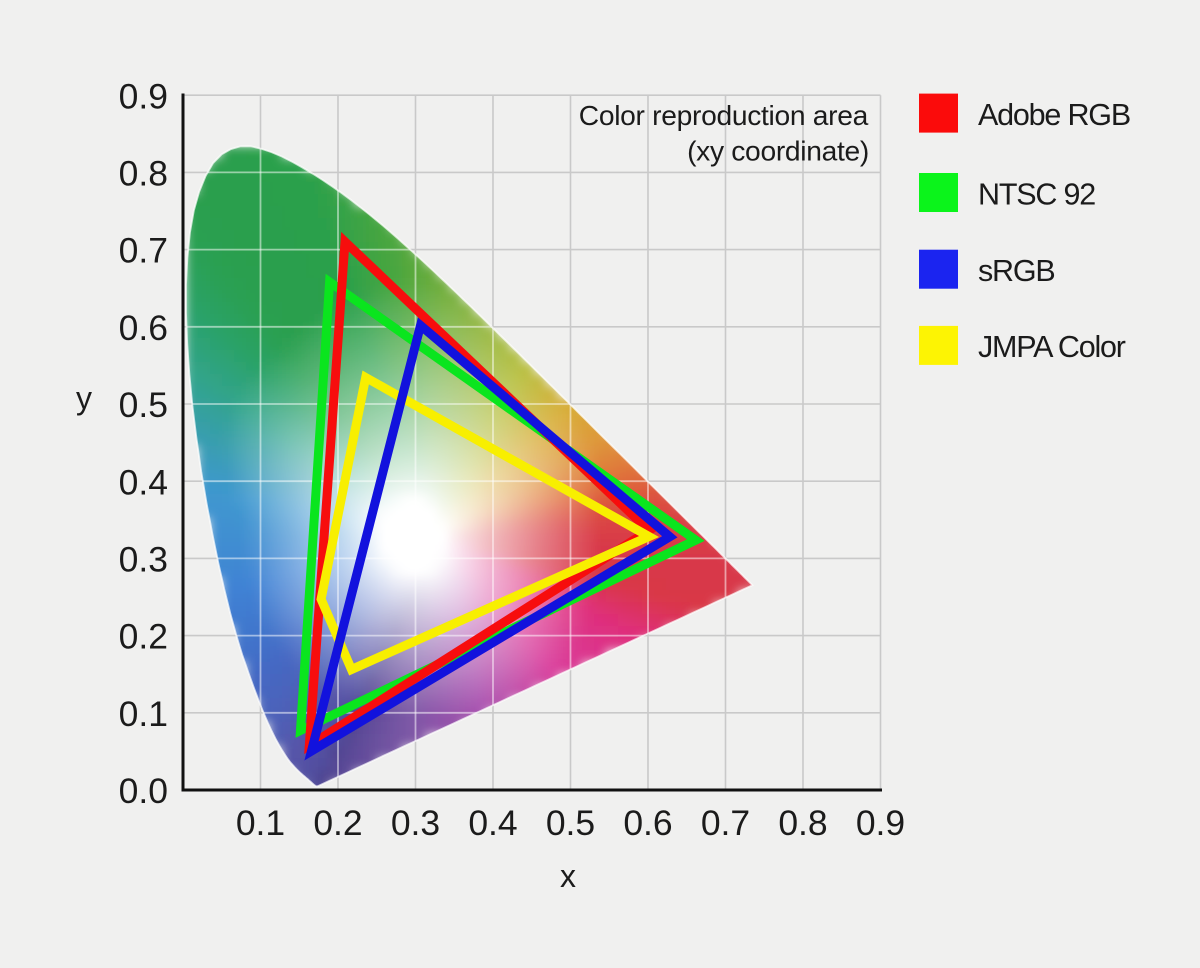  I want to click on svg-text: Color reproduction area, so click(724, 115).